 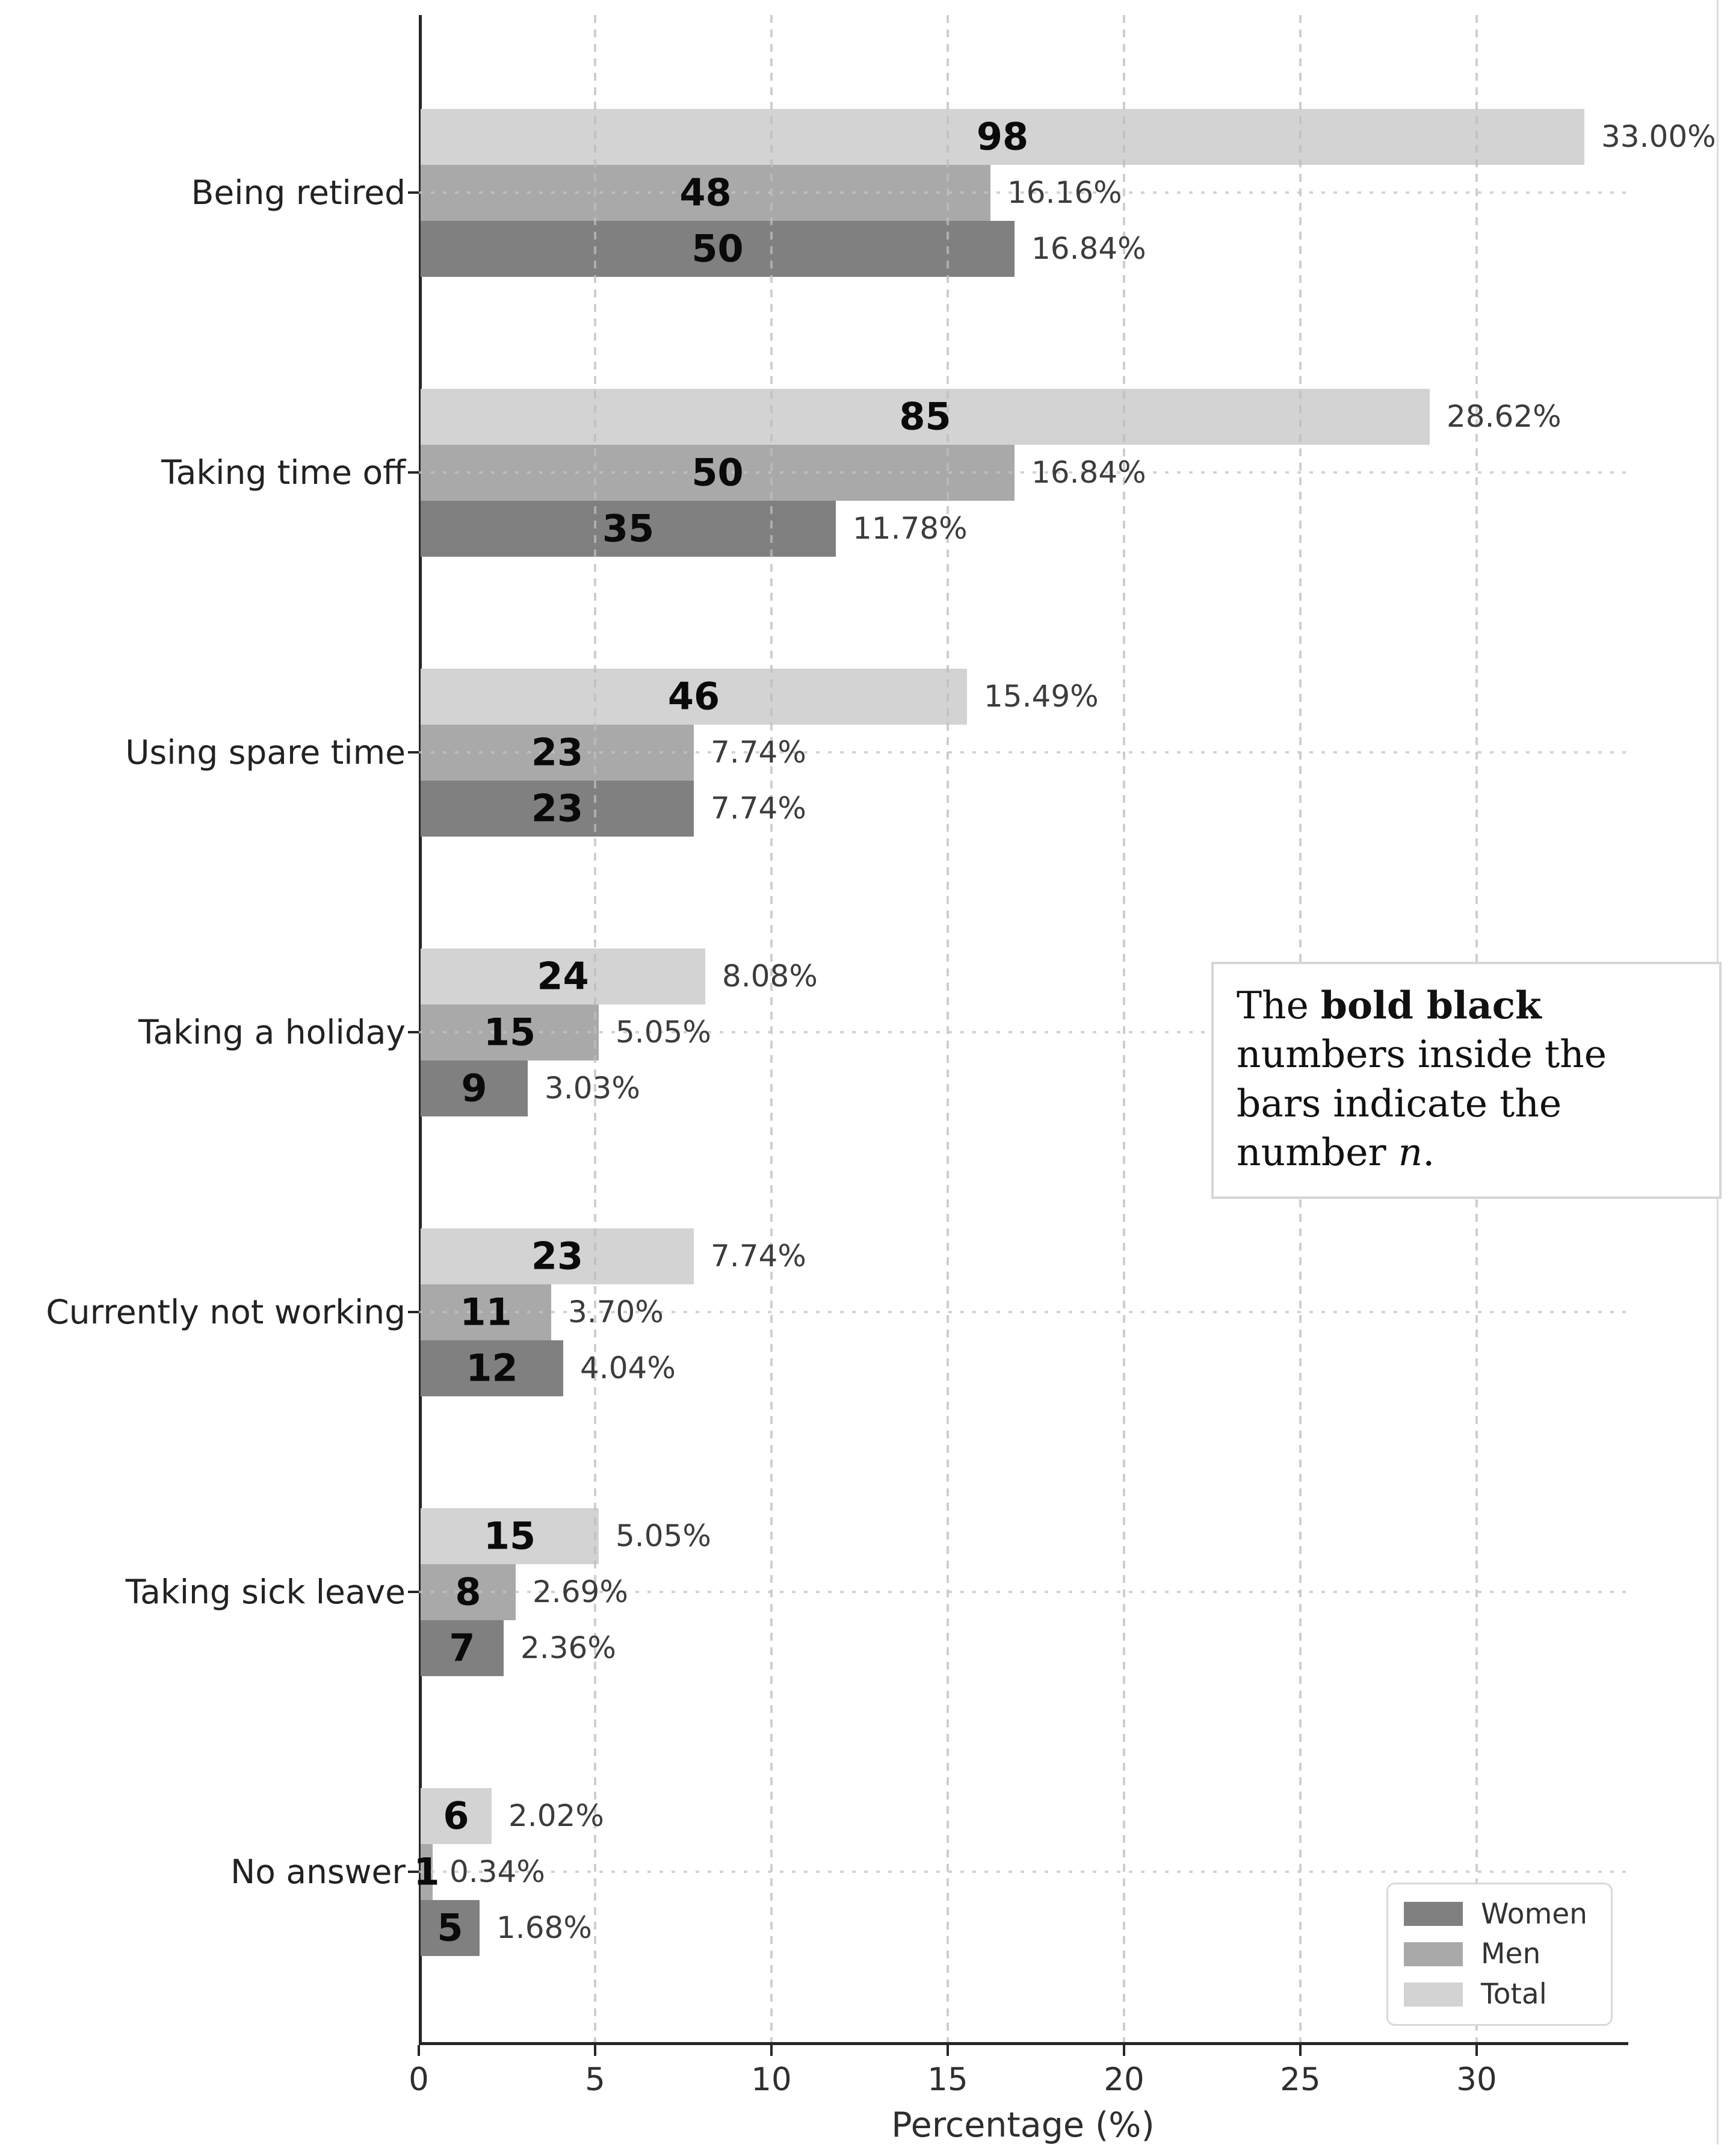 What do you see at coordinates (1431, 1005) in the screenshot?
I see `annotation-text-part: bold black` at bounding box center [1431, 1005].